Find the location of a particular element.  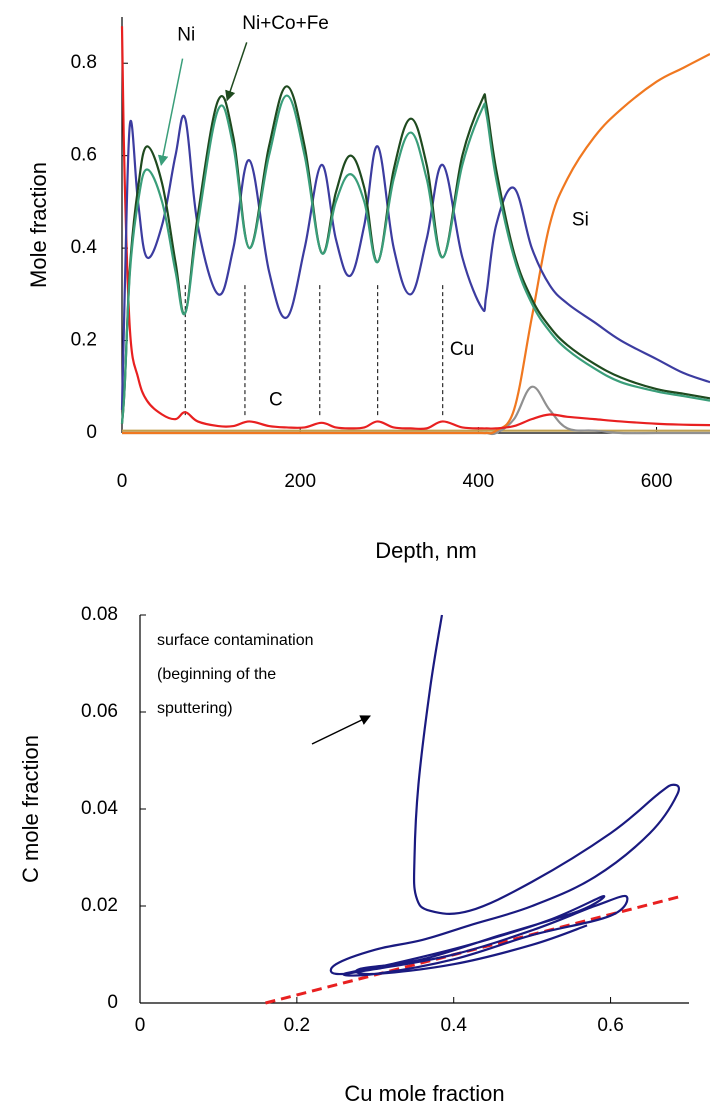

x-tick-label: 600 is located at coordinates (657, 481).